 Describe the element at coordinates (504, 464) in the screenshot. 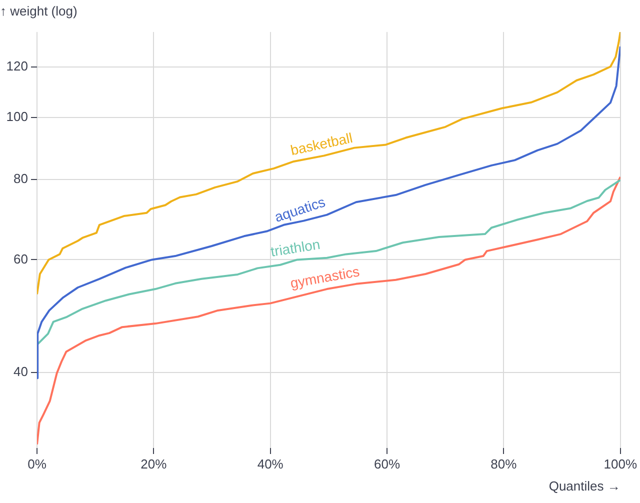

I see `x-tick-label: 80%` at that location.